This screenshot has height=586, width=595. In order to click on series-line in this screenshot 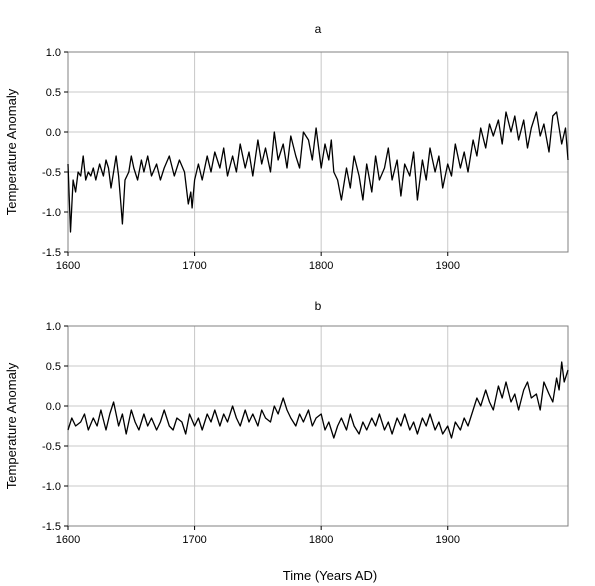, I will do `click(318, 400)`.